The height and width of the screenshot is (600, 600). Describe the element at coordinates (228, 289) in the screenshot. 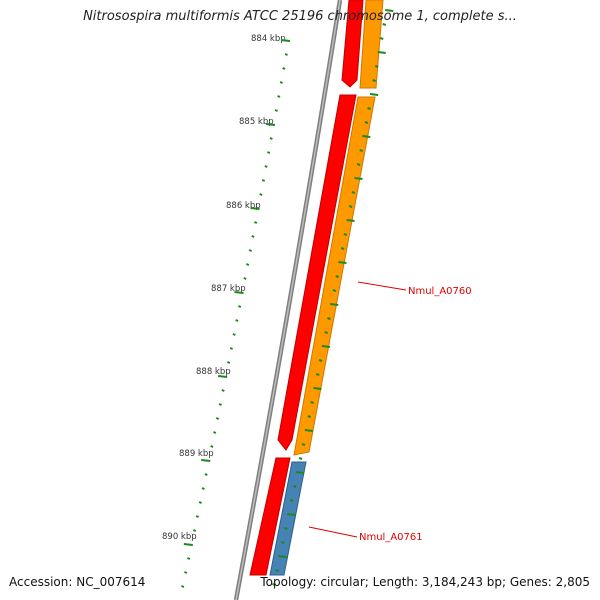

I see `ruler-label-887: 887 kbp` at that location.